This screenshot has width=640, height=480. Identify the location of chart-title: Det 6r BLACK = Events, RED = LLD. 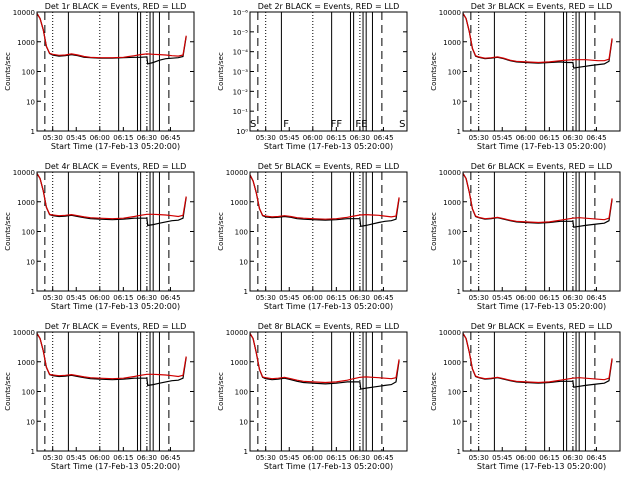
(542, 166).